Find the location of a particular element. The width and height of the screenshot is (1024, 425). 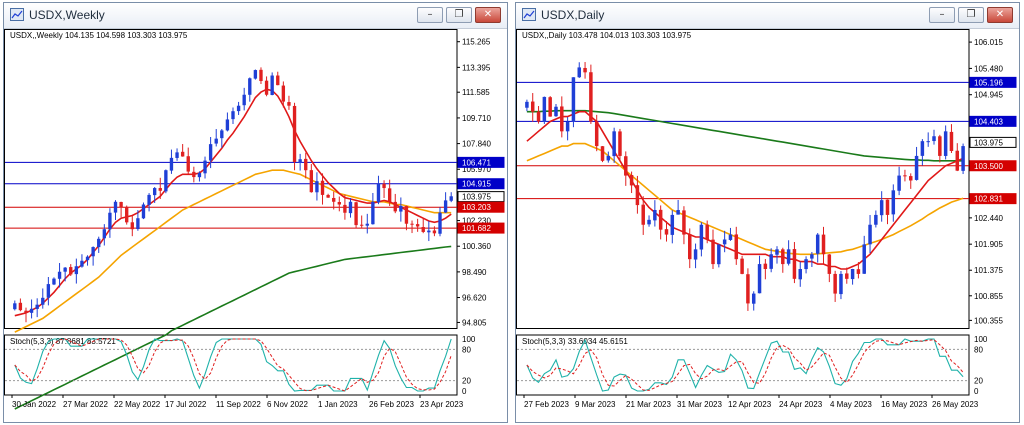

stoch-main-line is located at coordinates (745, 365).